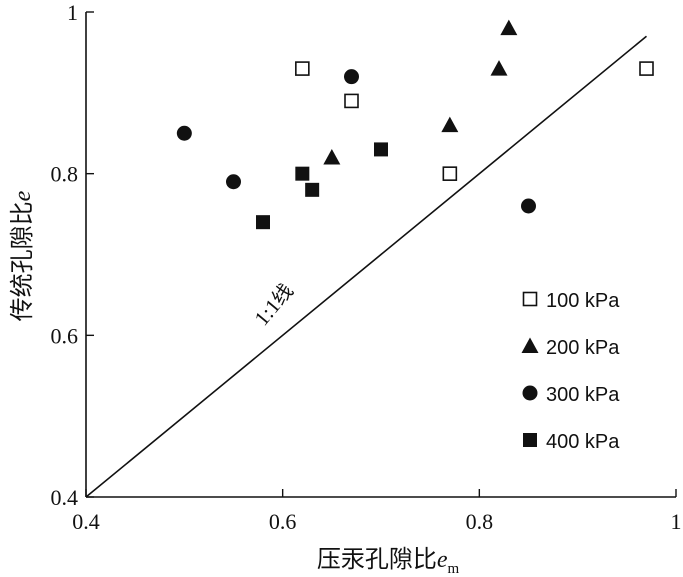  What do you see at coordinates (273, 304) in the screenshot?
I see `reference-line-label: 1:1线` at bounding box center [273, 304].